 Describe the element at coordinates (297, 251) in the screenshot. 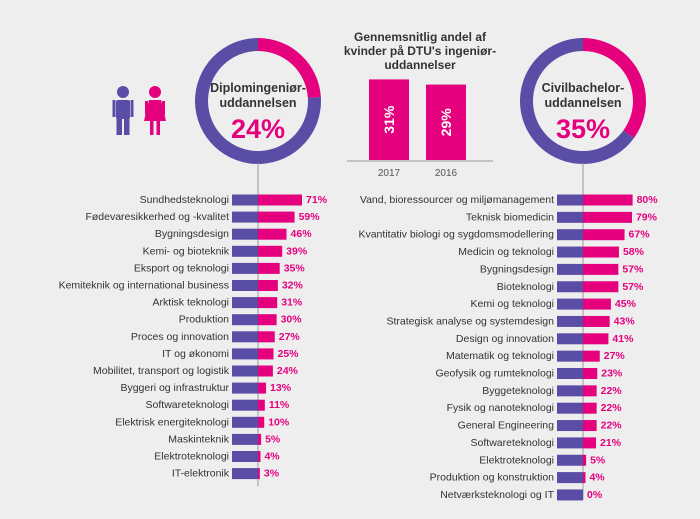

I see `diplom-value-label: 39%` at that location.